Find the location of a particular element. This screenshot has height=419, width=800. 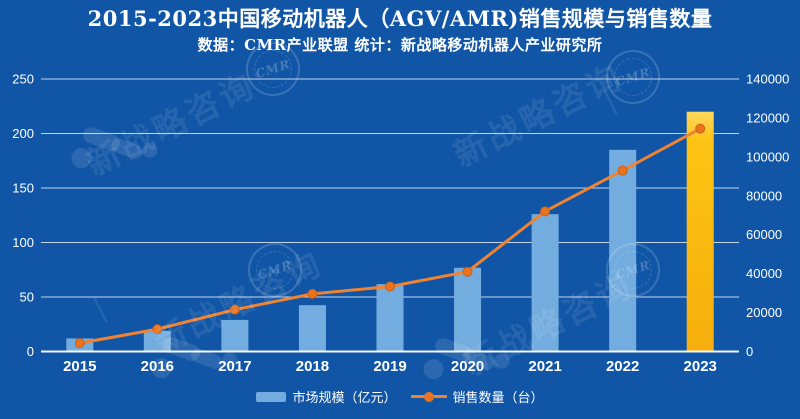

line-point-2018 is located at coordinates (312, 293).